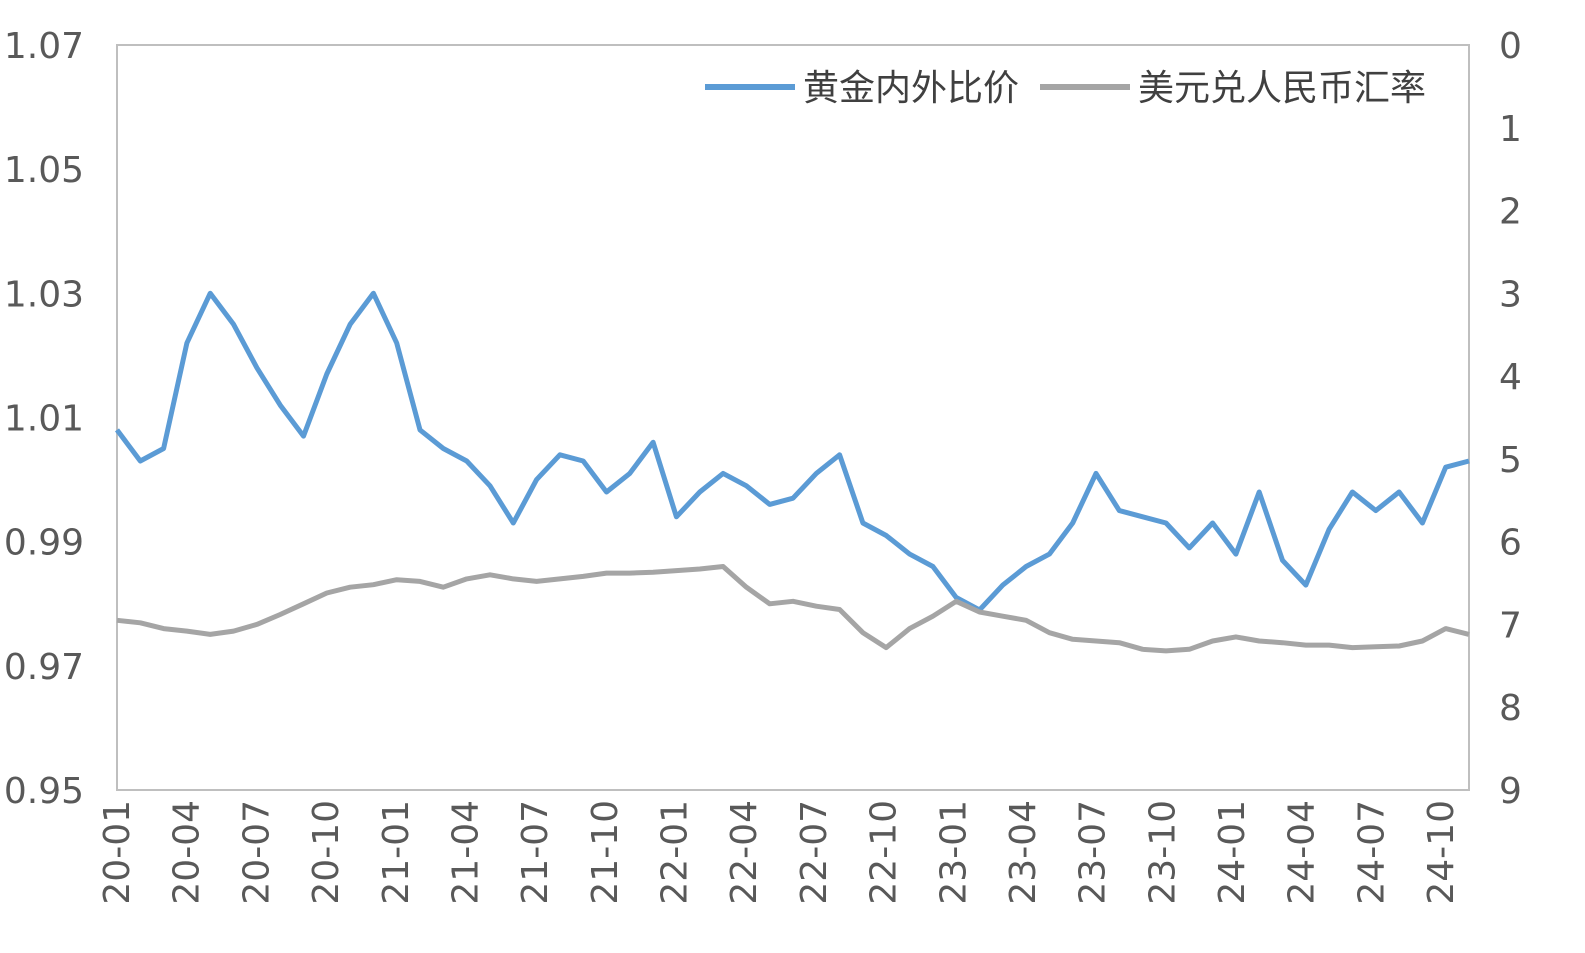  I want to click on x-tick-label: 20-07, so click(256, 852).